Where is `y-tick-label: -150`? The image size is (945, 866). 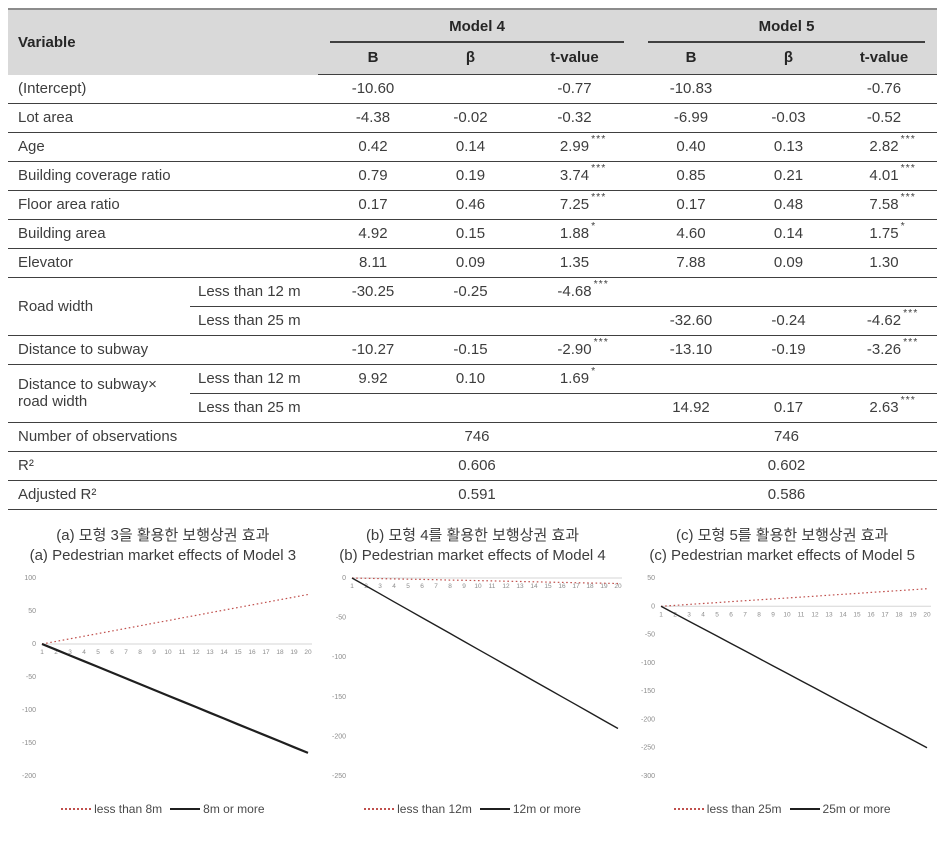
y-tick-label: -150 is located at coordinates (338, 696).